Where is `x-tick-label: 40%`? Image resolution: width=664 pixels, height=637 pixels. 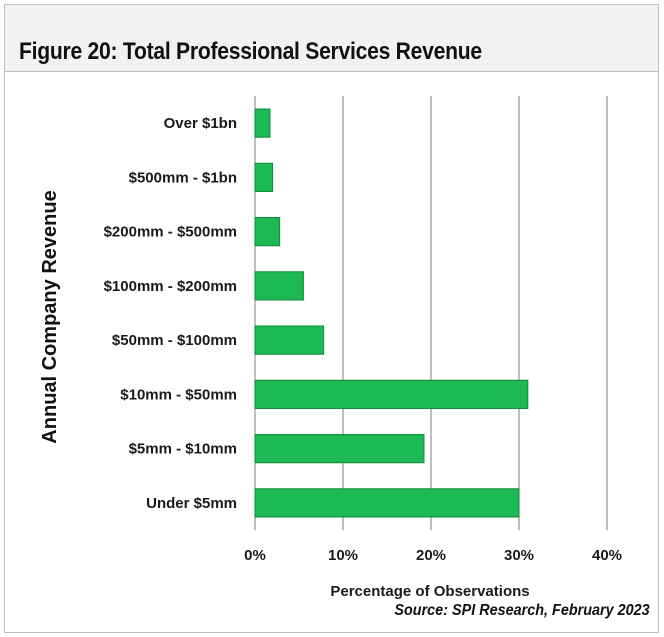
x-tick-label: 40% is located at coordinates (607, 555).